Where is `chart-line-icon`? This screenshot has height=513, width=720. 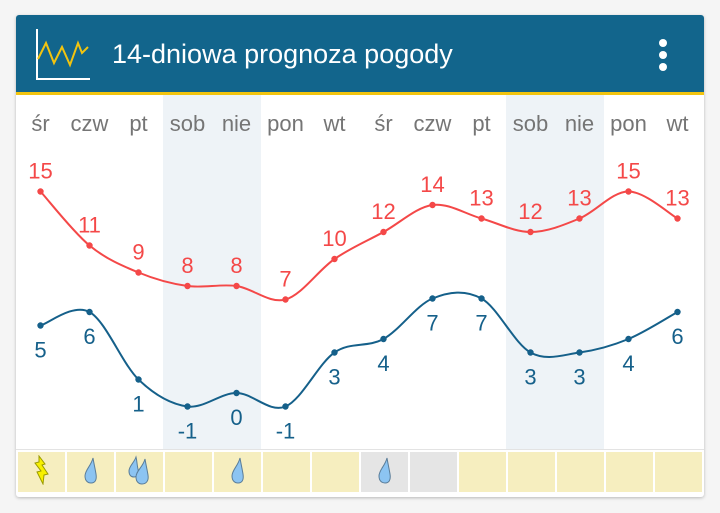
chart-line-icon is located at coordinates (63, 54).